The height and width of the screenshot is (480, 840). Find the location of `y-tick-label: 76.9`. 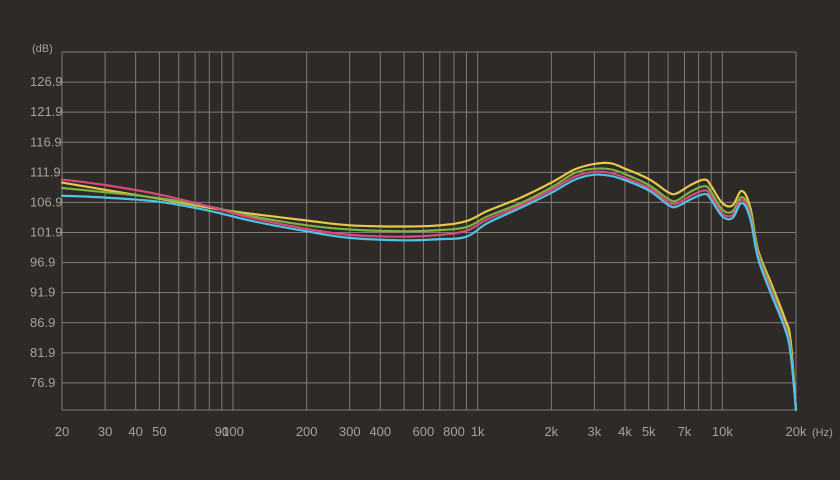

y-tick-label: 76.9 is located at coordinates (42, 382).